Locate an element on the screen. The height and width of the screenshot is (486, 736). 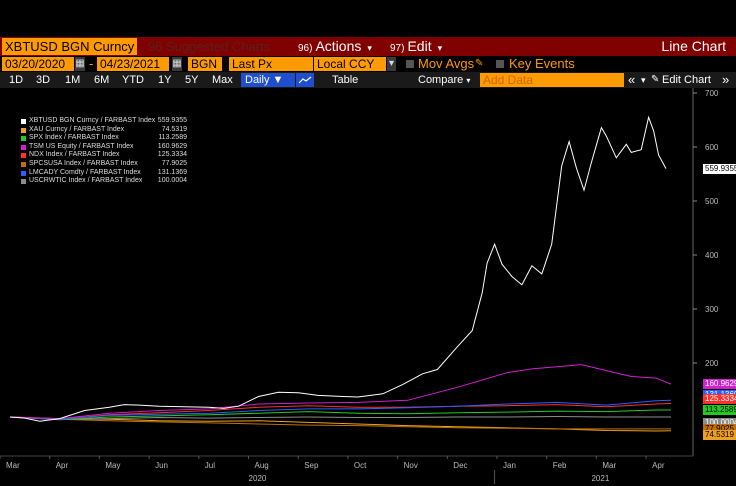
collapse-icon: « is located at coordinates (632, 79).